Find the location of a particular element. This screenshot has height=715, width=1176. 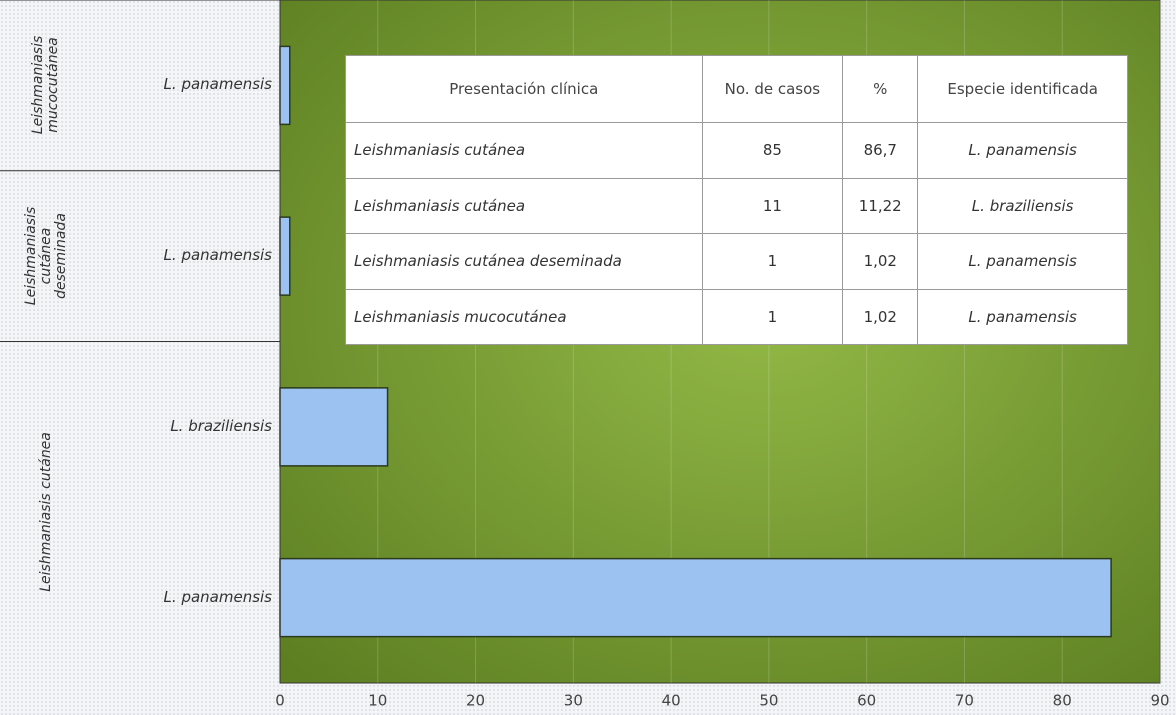

column-header: Presentación clínica is located at coordinates (524, 89).